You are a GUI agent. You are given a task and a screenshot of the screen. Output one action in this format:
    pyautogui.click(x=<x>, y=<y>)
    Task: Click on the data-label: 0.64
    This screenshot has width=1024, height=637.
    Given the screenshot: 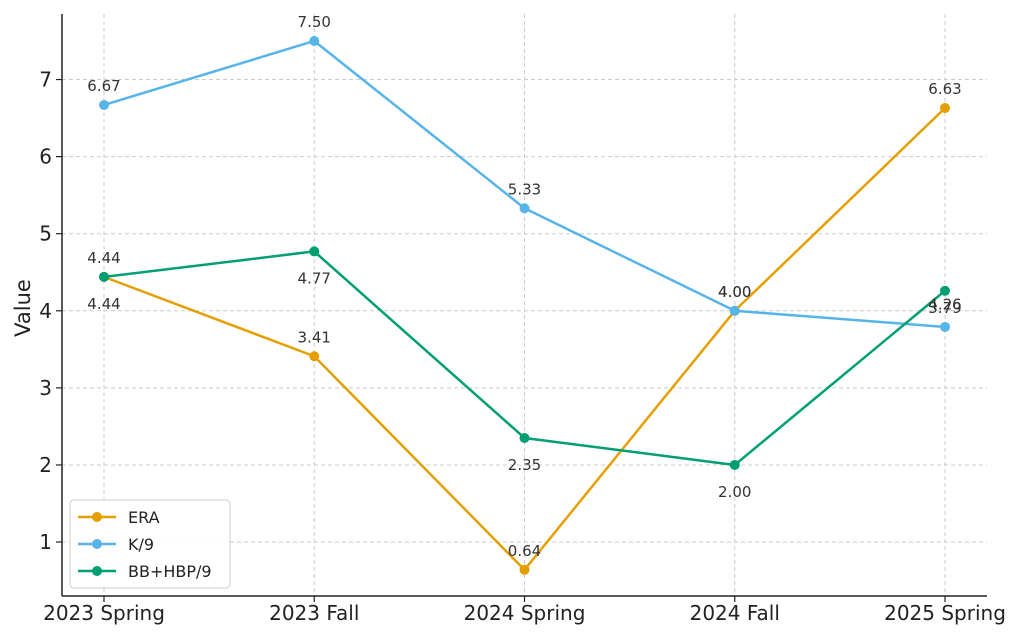 What is the action you would take?
    pyautogui.click(x=524, y=551)
    